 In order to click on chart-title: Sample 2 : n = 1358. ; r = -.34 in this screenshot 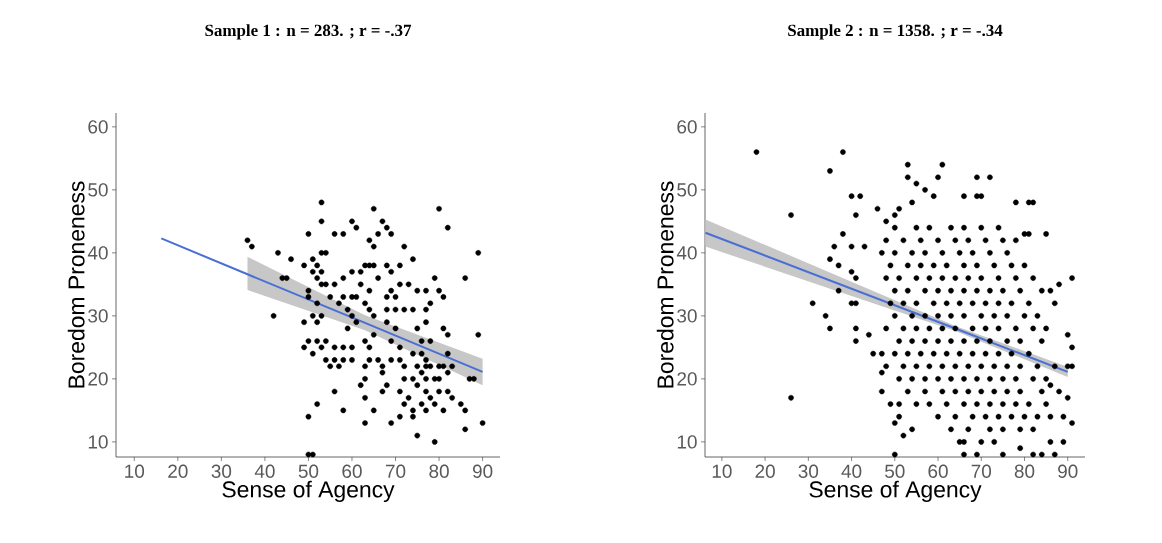, I will do `click(895, 32)`.